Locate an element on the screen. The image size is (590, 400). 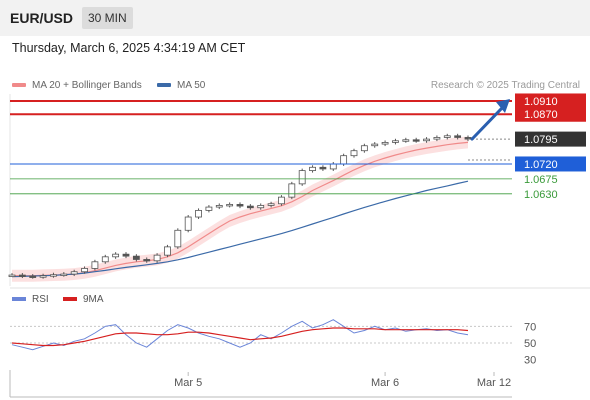
level-badge-1.0720 is located at coordinates (550, 164).